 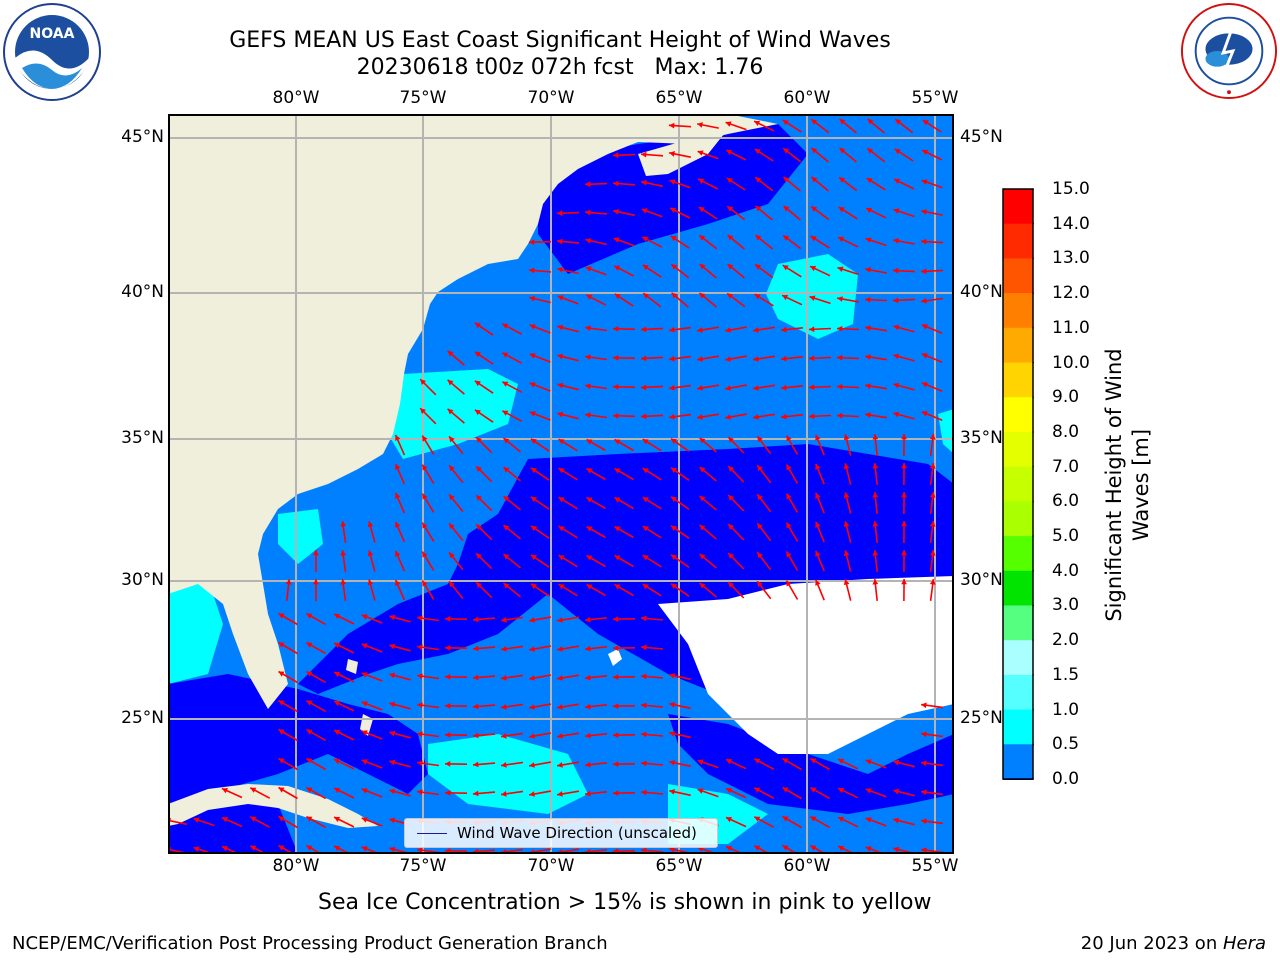 What do you see at coordinates (1066, 570) in the screenshot?
I see `colorbar-tick-label: 4.0` at bounding box center [1066, 570].